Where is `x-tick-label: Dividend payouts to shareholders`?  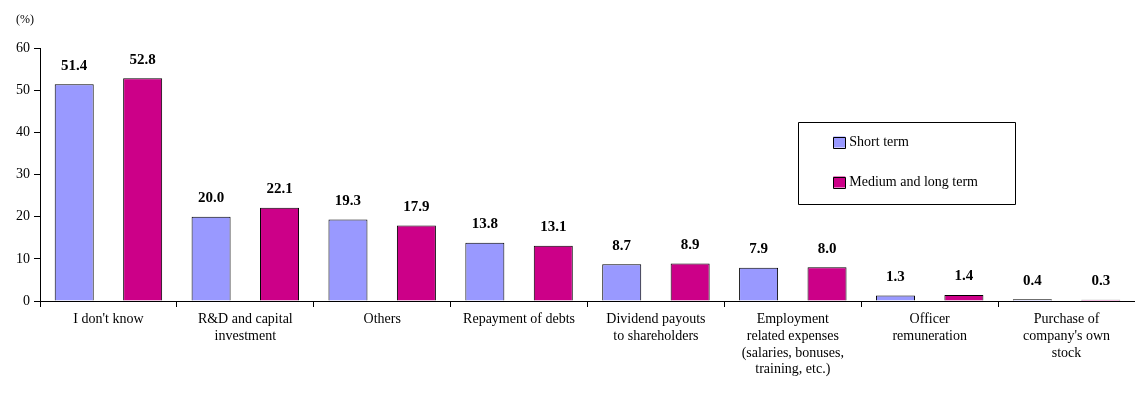
x-tick-label: Dividend payouts to shareholders is located at coordinates (656, 327).